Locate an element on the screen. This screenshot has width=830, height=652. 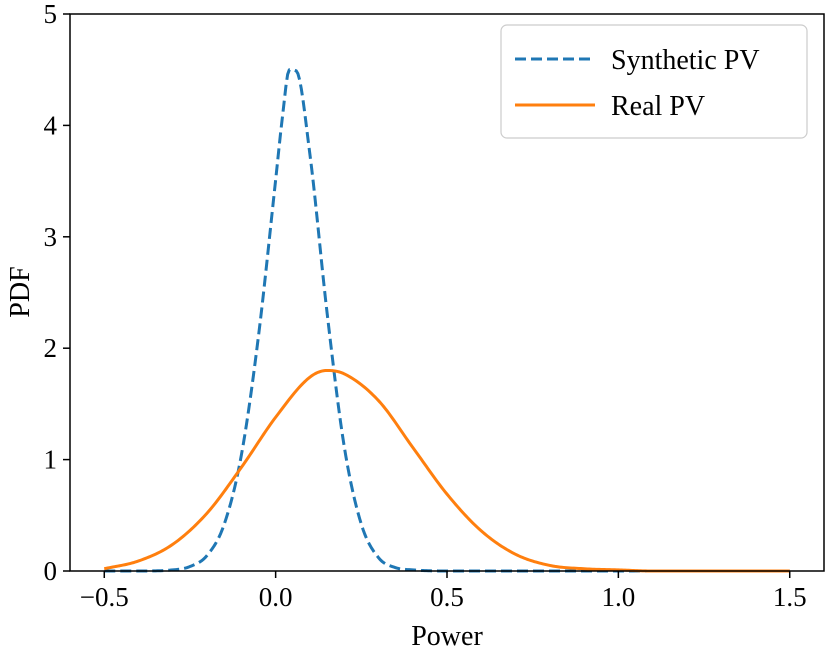
y-tick-label: 3 is located at coordinates (51, 237).